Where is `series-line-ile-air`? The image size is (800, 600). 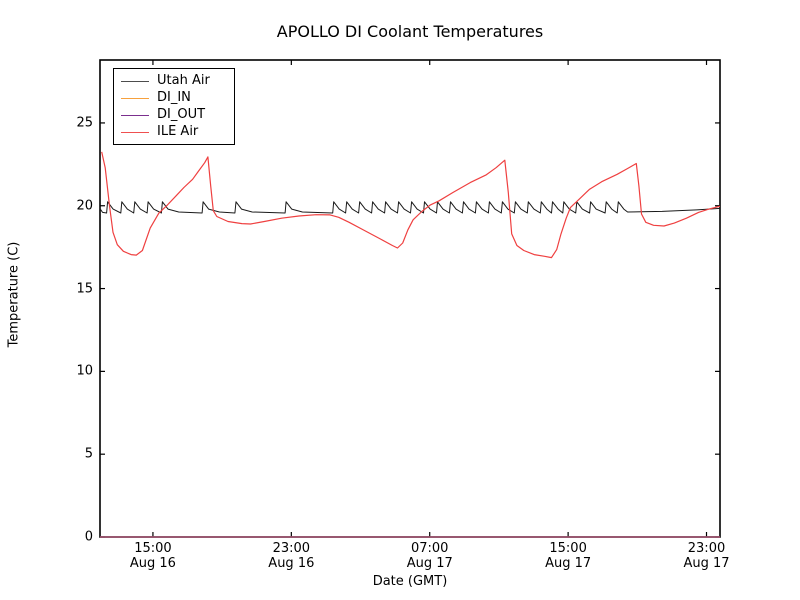 series-line-ile-air is located at coordinates (410, 205).